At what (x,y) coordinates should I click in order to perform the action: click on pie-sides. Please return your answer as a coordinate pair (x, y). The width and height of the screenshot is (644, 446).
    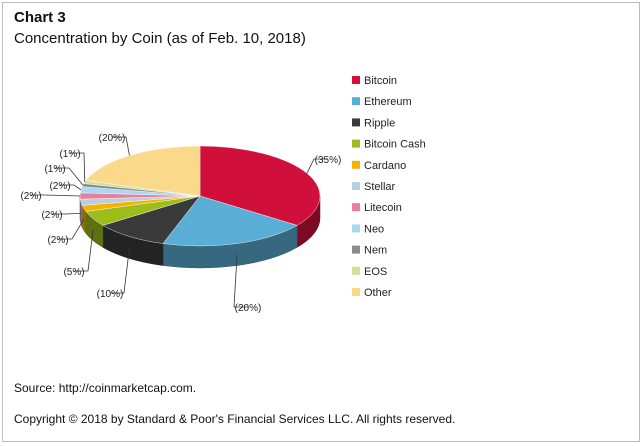
    Looking at the image, I should click on (200, 232).